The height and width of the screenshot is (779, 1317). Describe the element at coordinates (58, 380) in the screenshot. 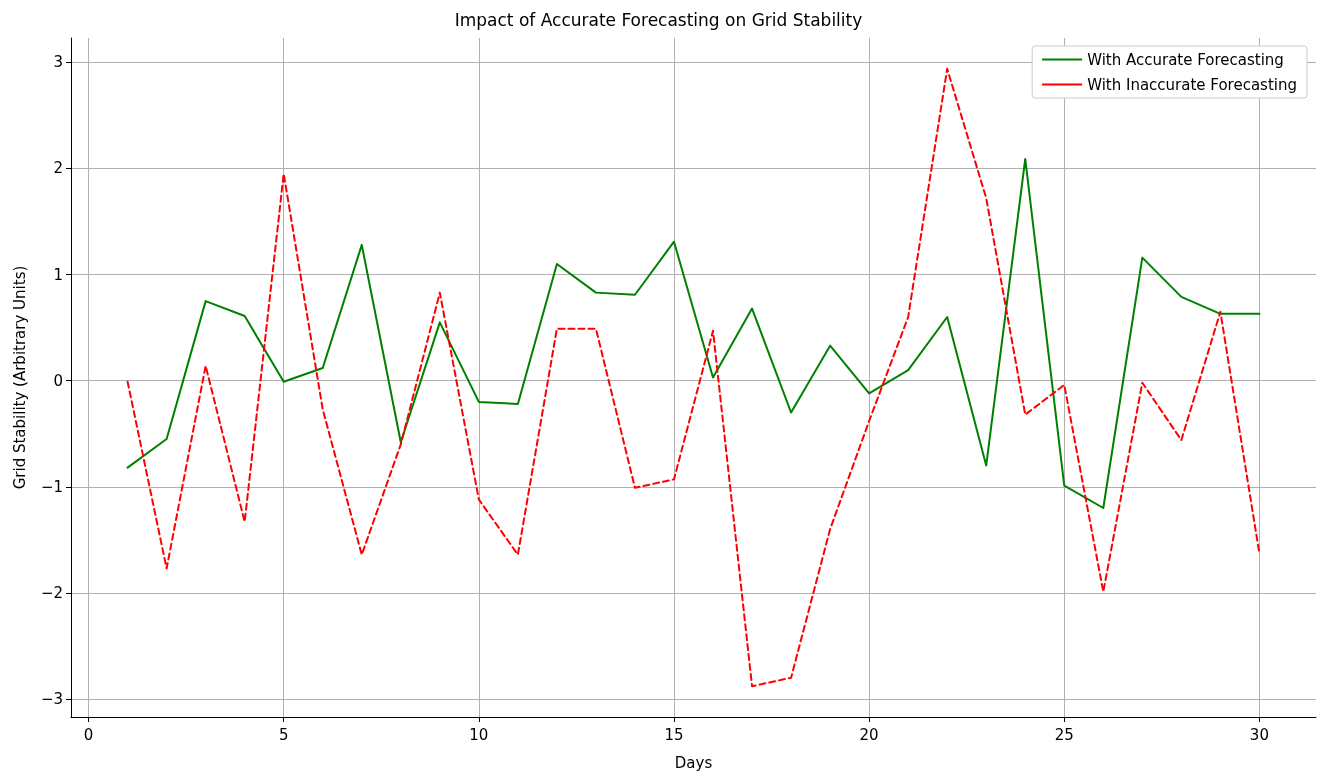

I see `y-tick-label: 0` at that location.